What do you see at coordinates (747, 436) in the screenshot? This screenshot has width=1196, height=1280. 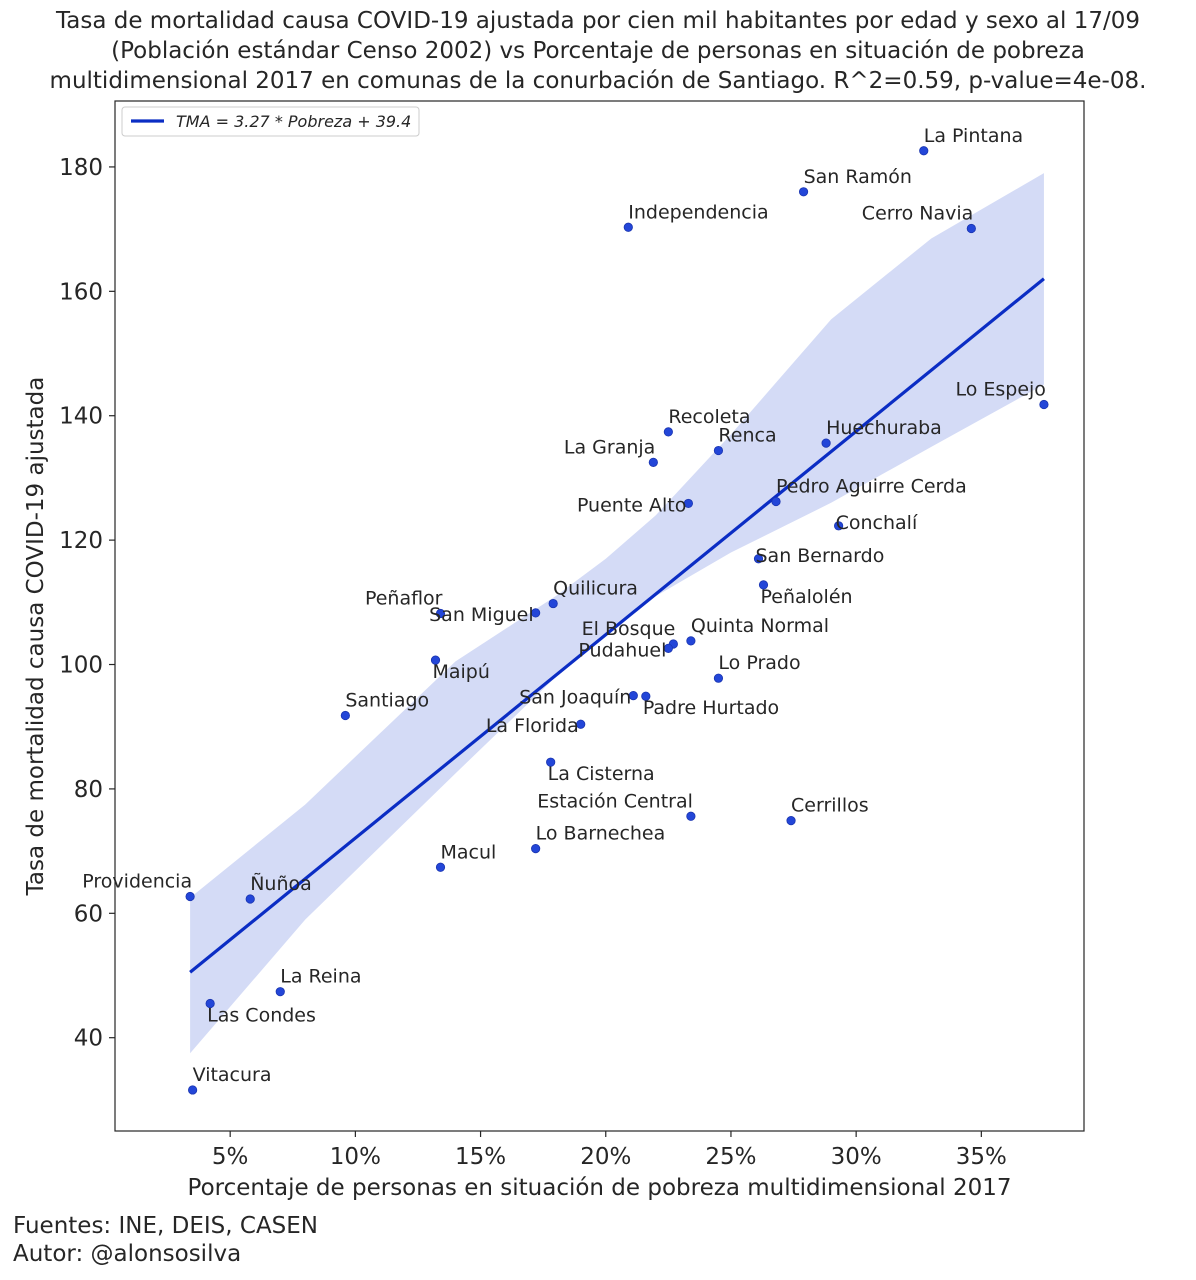 I see `point-label: Renca` at bounding box center [747, 436].